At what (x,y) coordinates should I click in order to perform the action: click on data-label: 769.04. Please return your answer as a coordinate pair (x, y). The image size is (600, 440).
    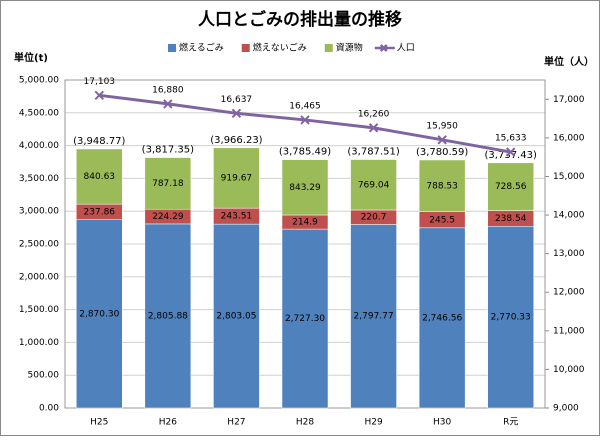
    Looking at the image, I should click on (374, 185).